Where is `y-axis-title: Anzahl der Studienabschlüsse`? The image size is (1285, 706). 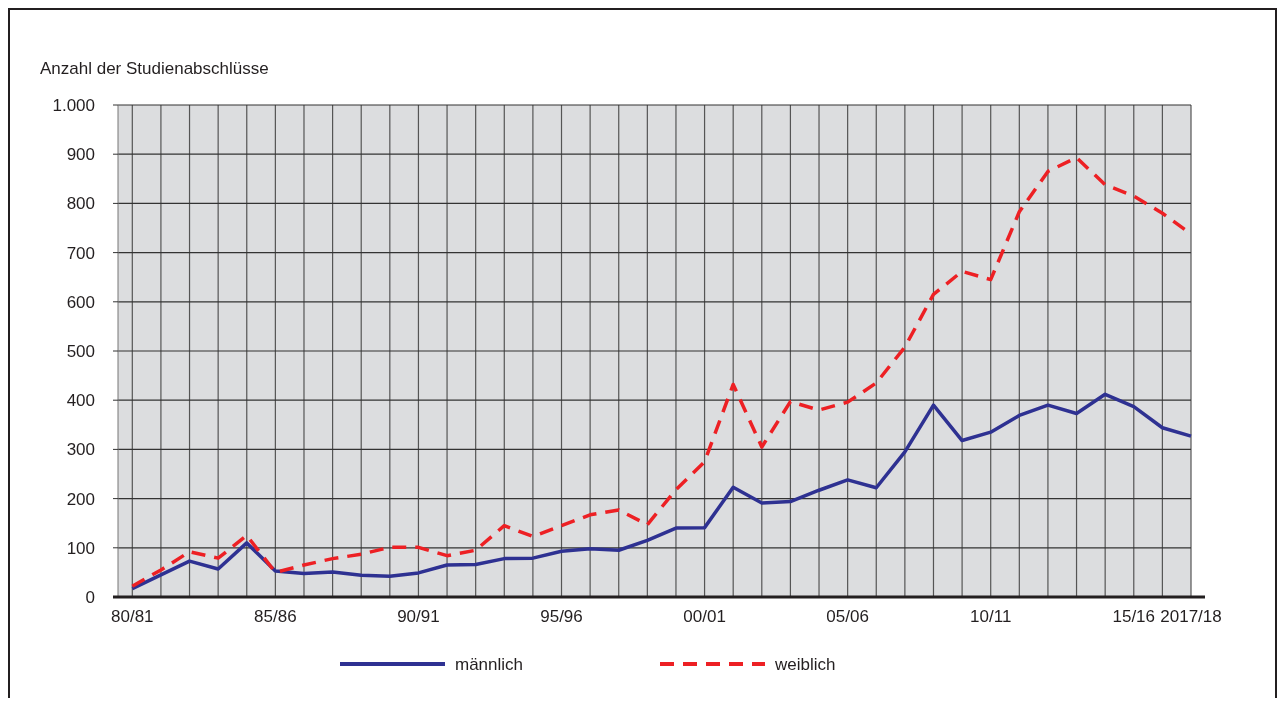 y-axis-title: Anzahl der Studienabschlüsse is located at coordinates (154, 68).